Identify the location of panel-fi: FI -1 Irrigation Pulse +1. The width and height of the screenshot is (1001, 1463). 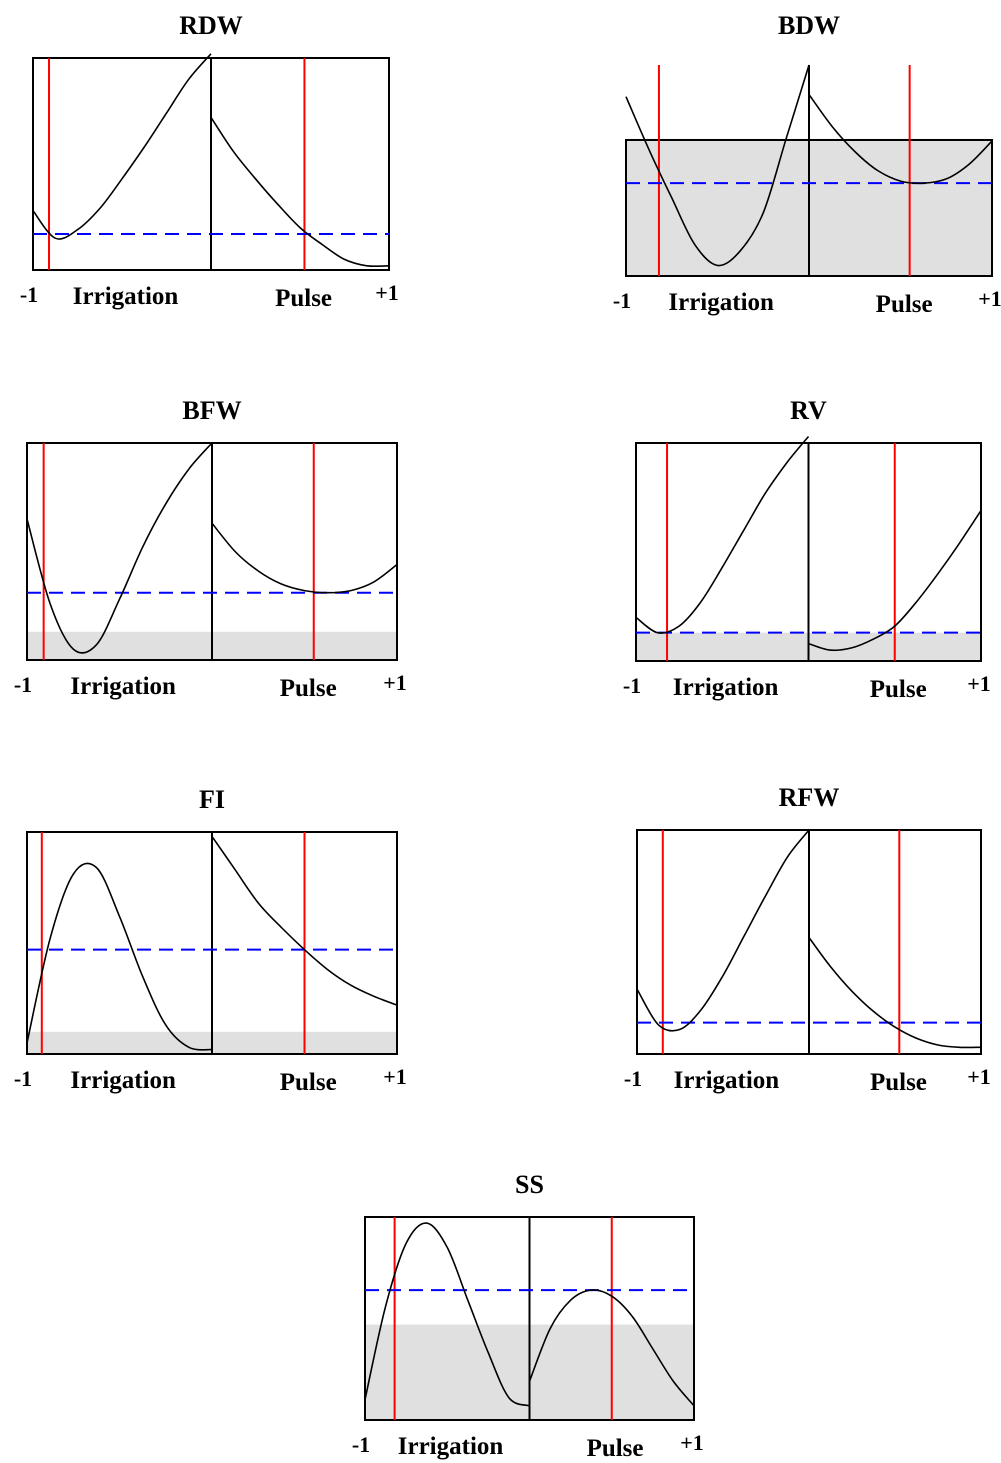
(210, 940).